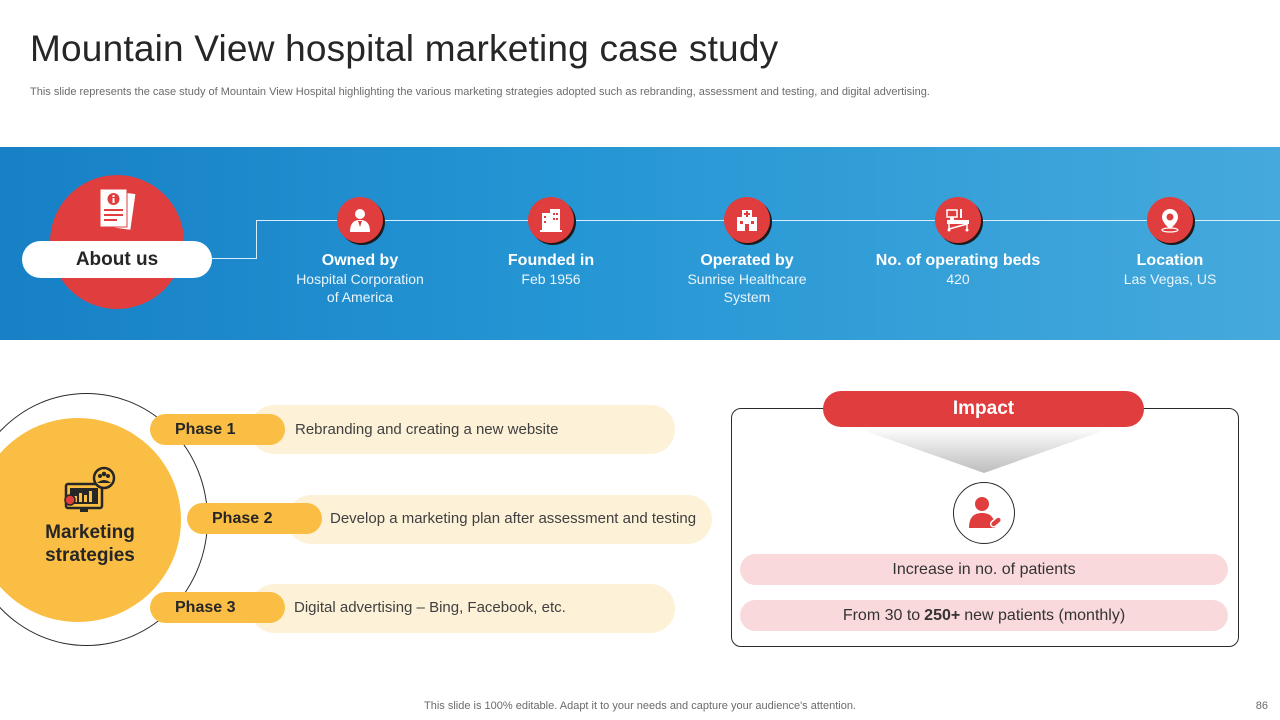  I want to click on phase-text: Rebranding and creating a new website, so click(427, 429).